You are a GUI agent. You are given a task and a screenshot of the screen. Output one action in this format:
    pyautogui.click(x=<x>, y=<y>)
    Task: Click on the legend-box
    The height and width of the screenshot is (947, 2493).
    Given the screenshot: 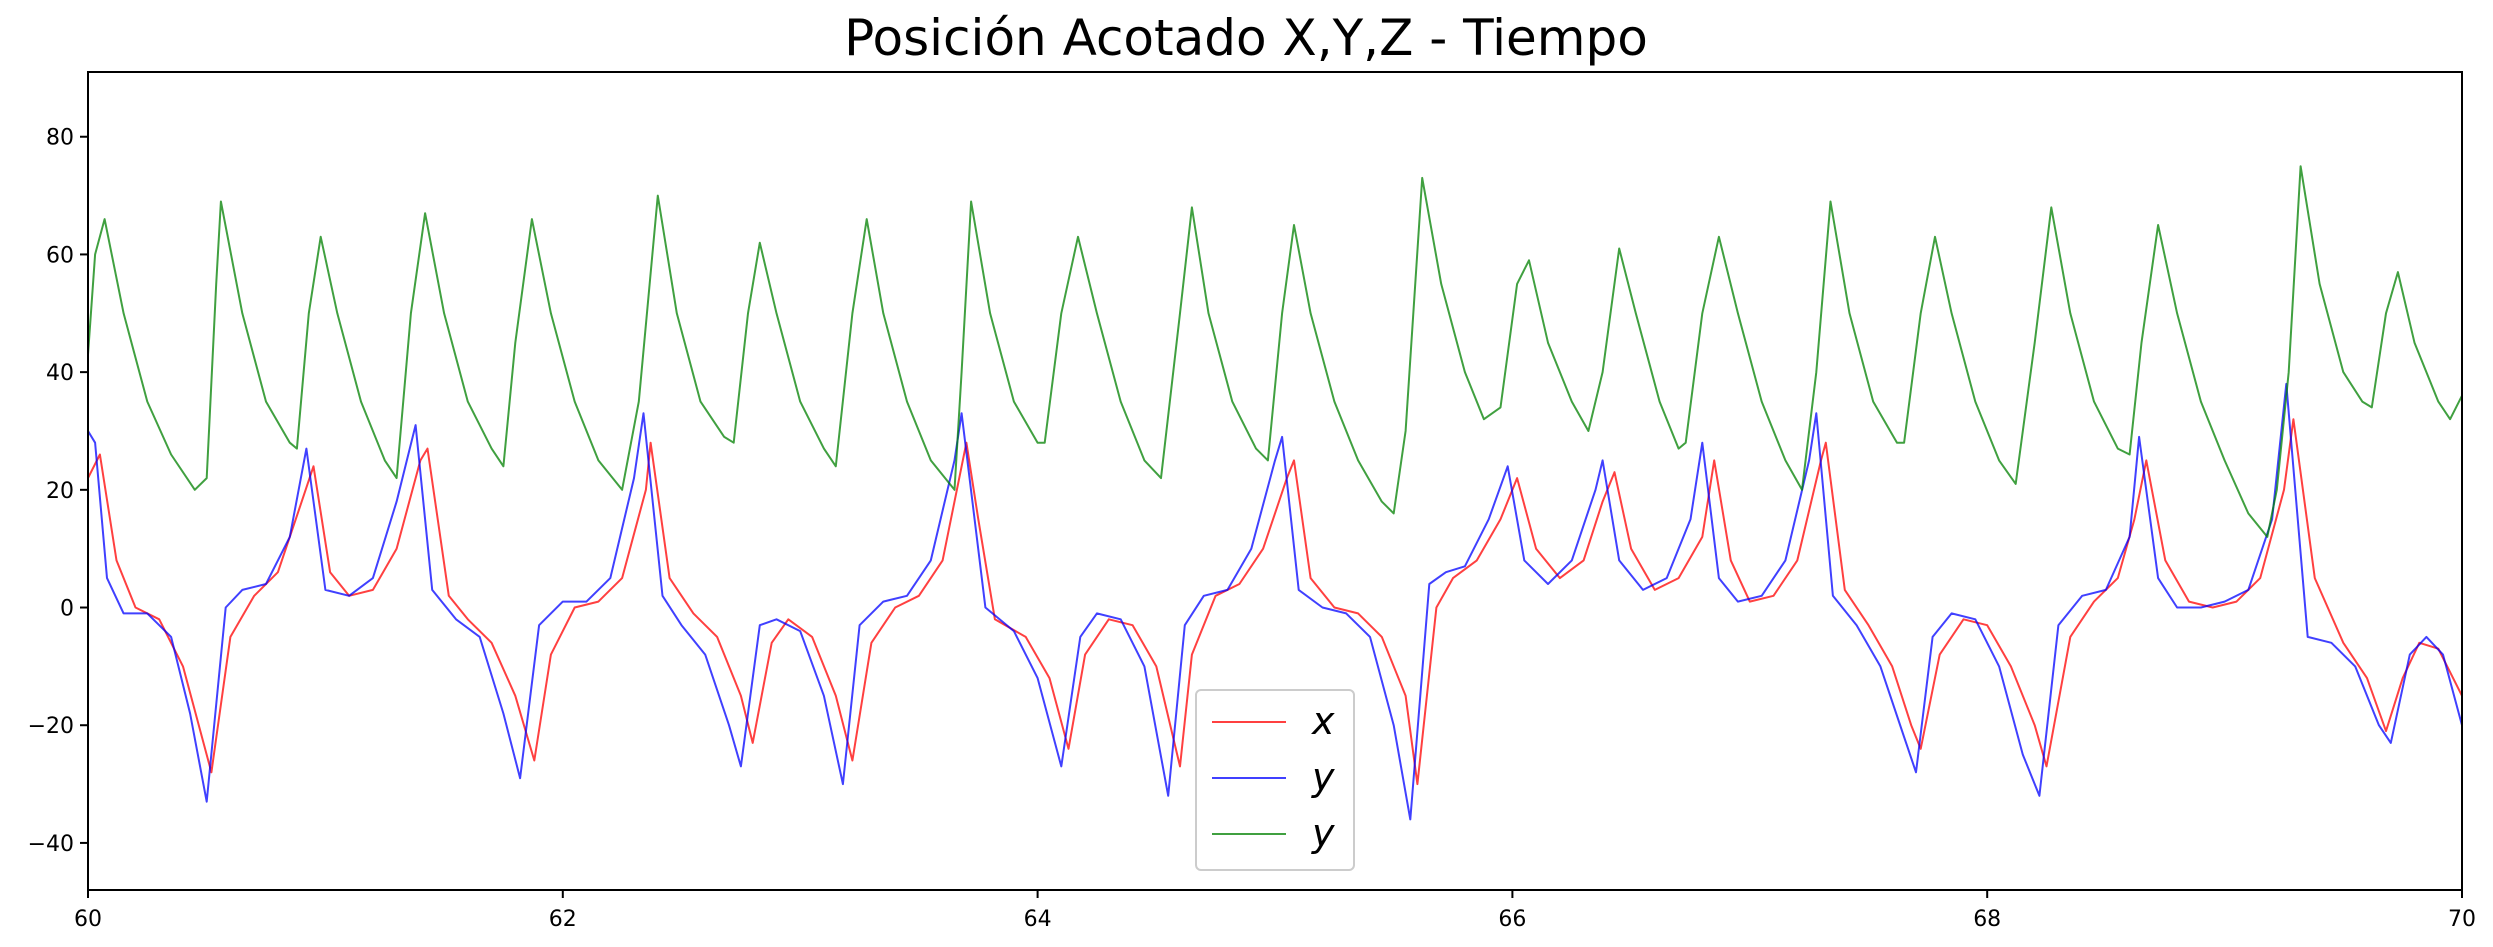 What is the action you would take?
    pyautogui.click(x=1275, y=780)
    